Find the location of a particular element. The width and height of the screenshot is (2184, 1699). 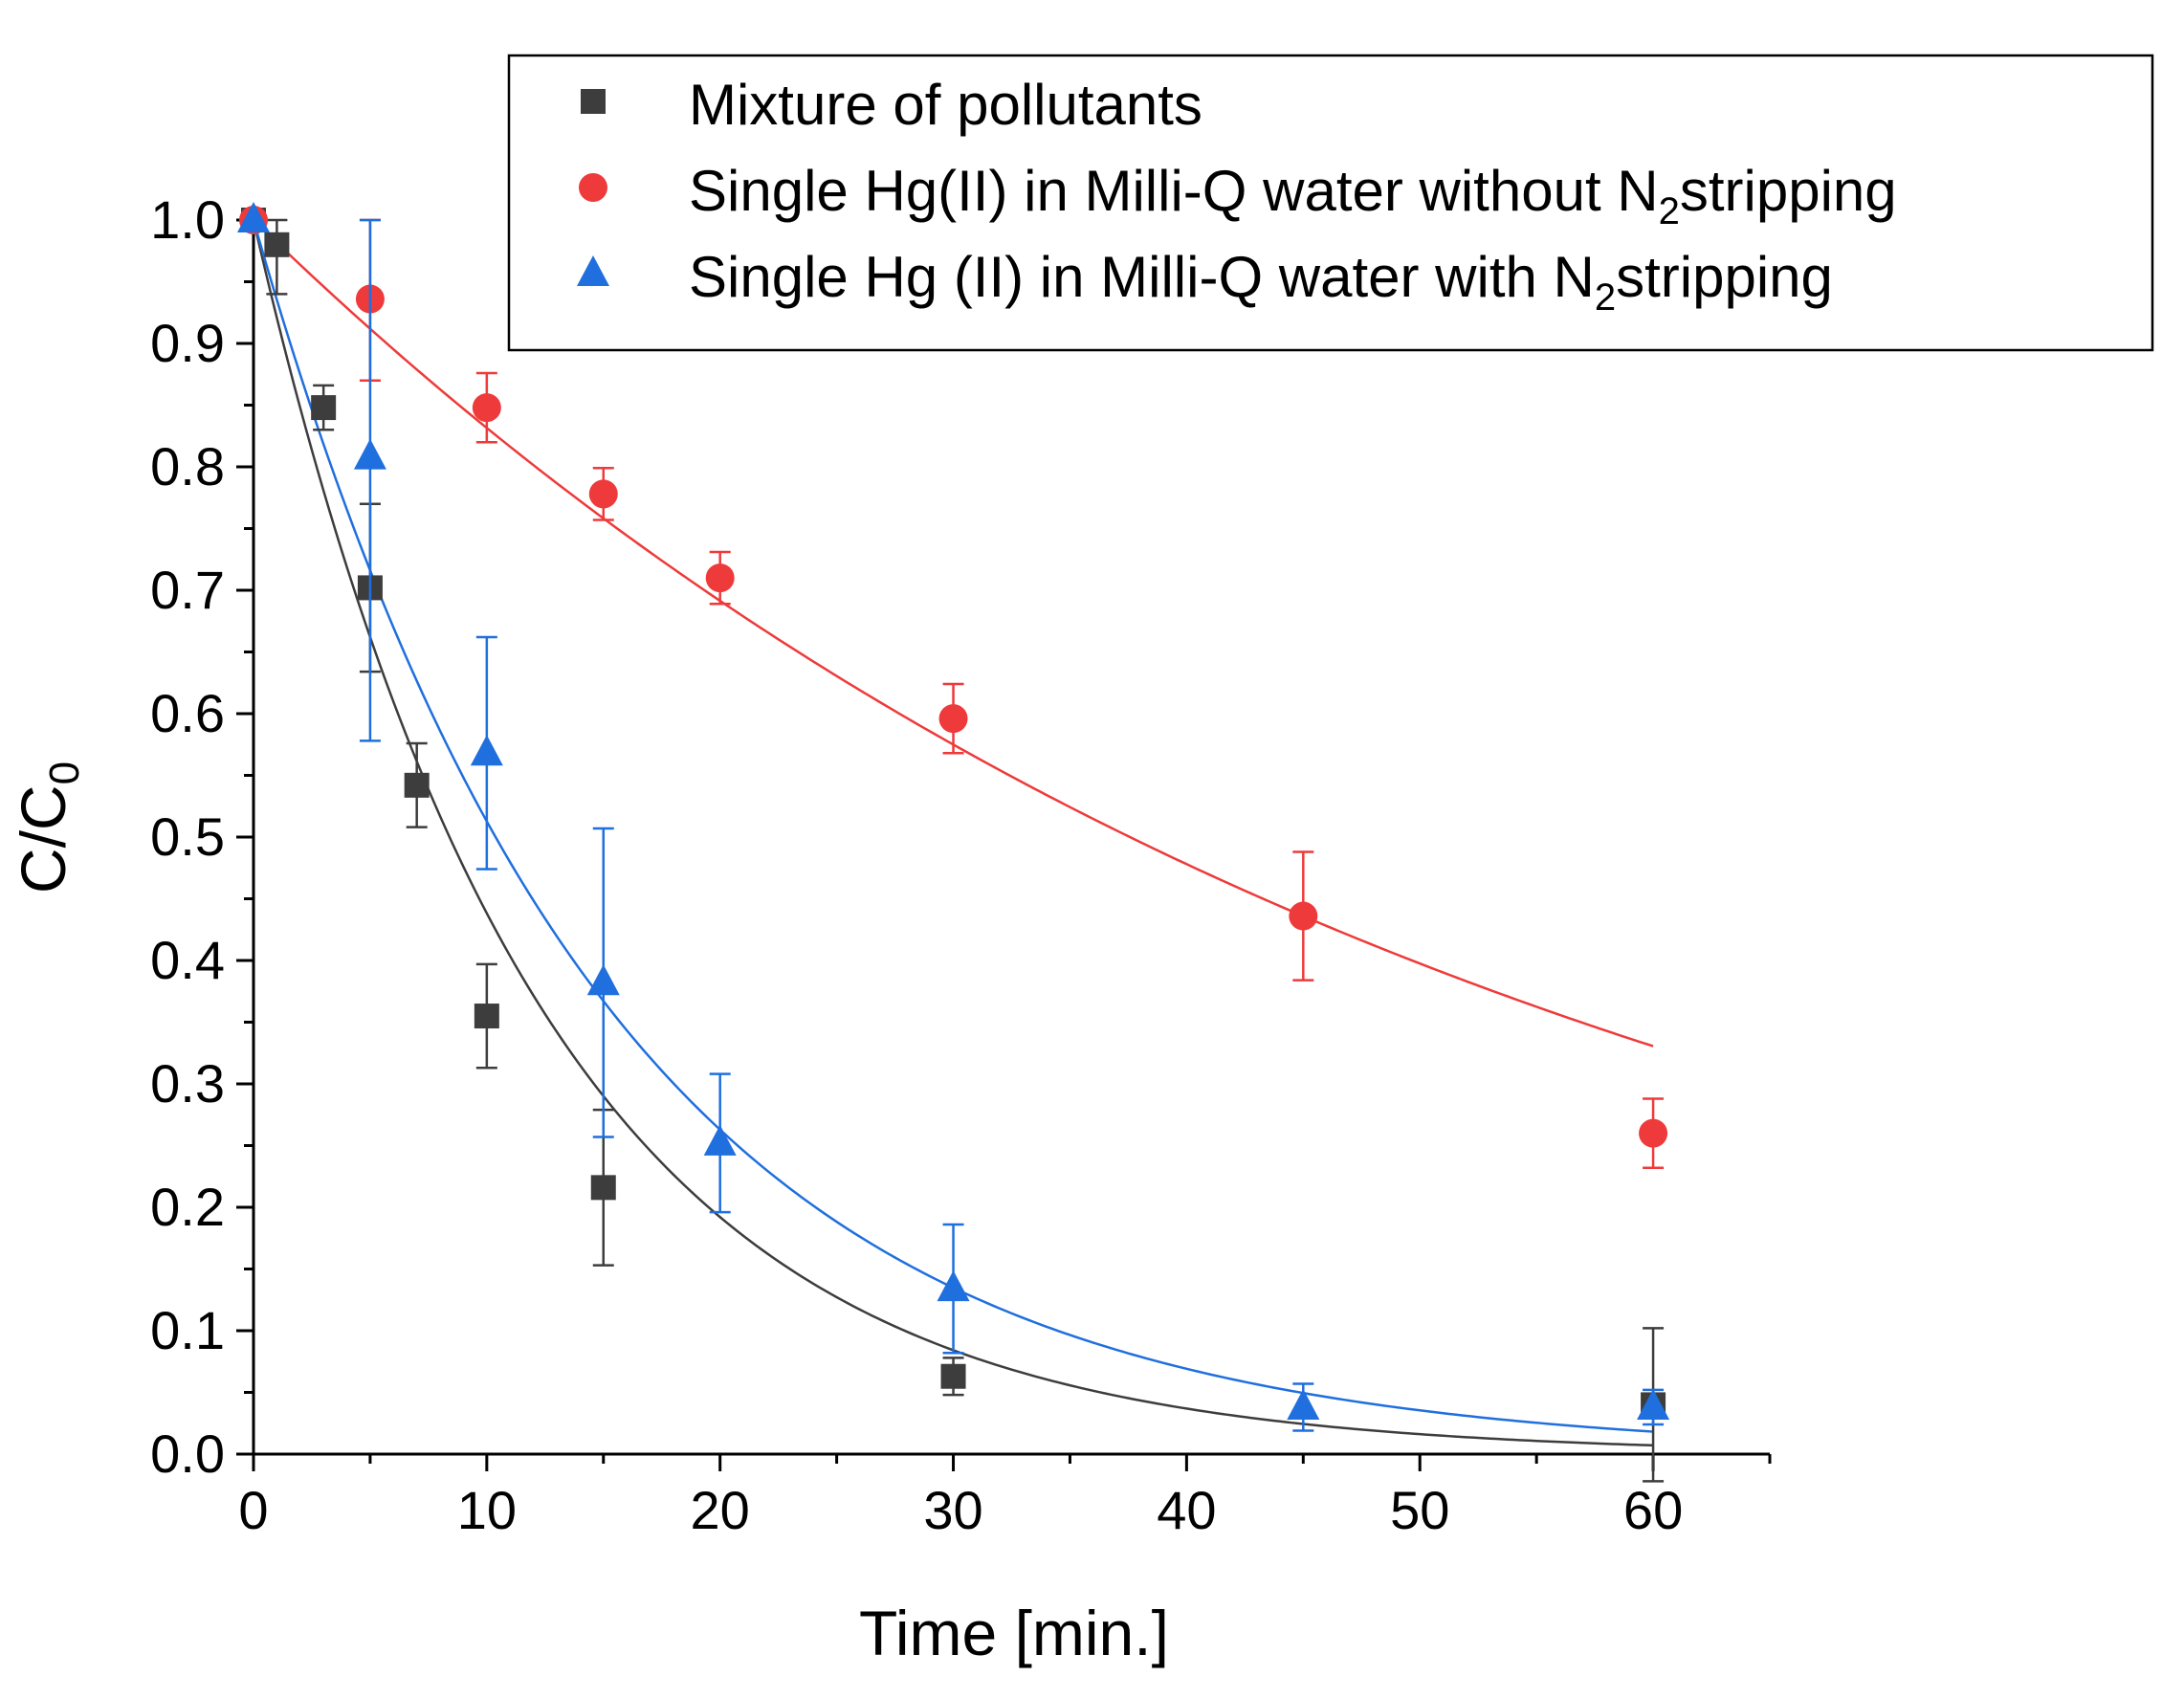

legend-label-1: Mixture of pollutants is located at coordinates (945, 105).